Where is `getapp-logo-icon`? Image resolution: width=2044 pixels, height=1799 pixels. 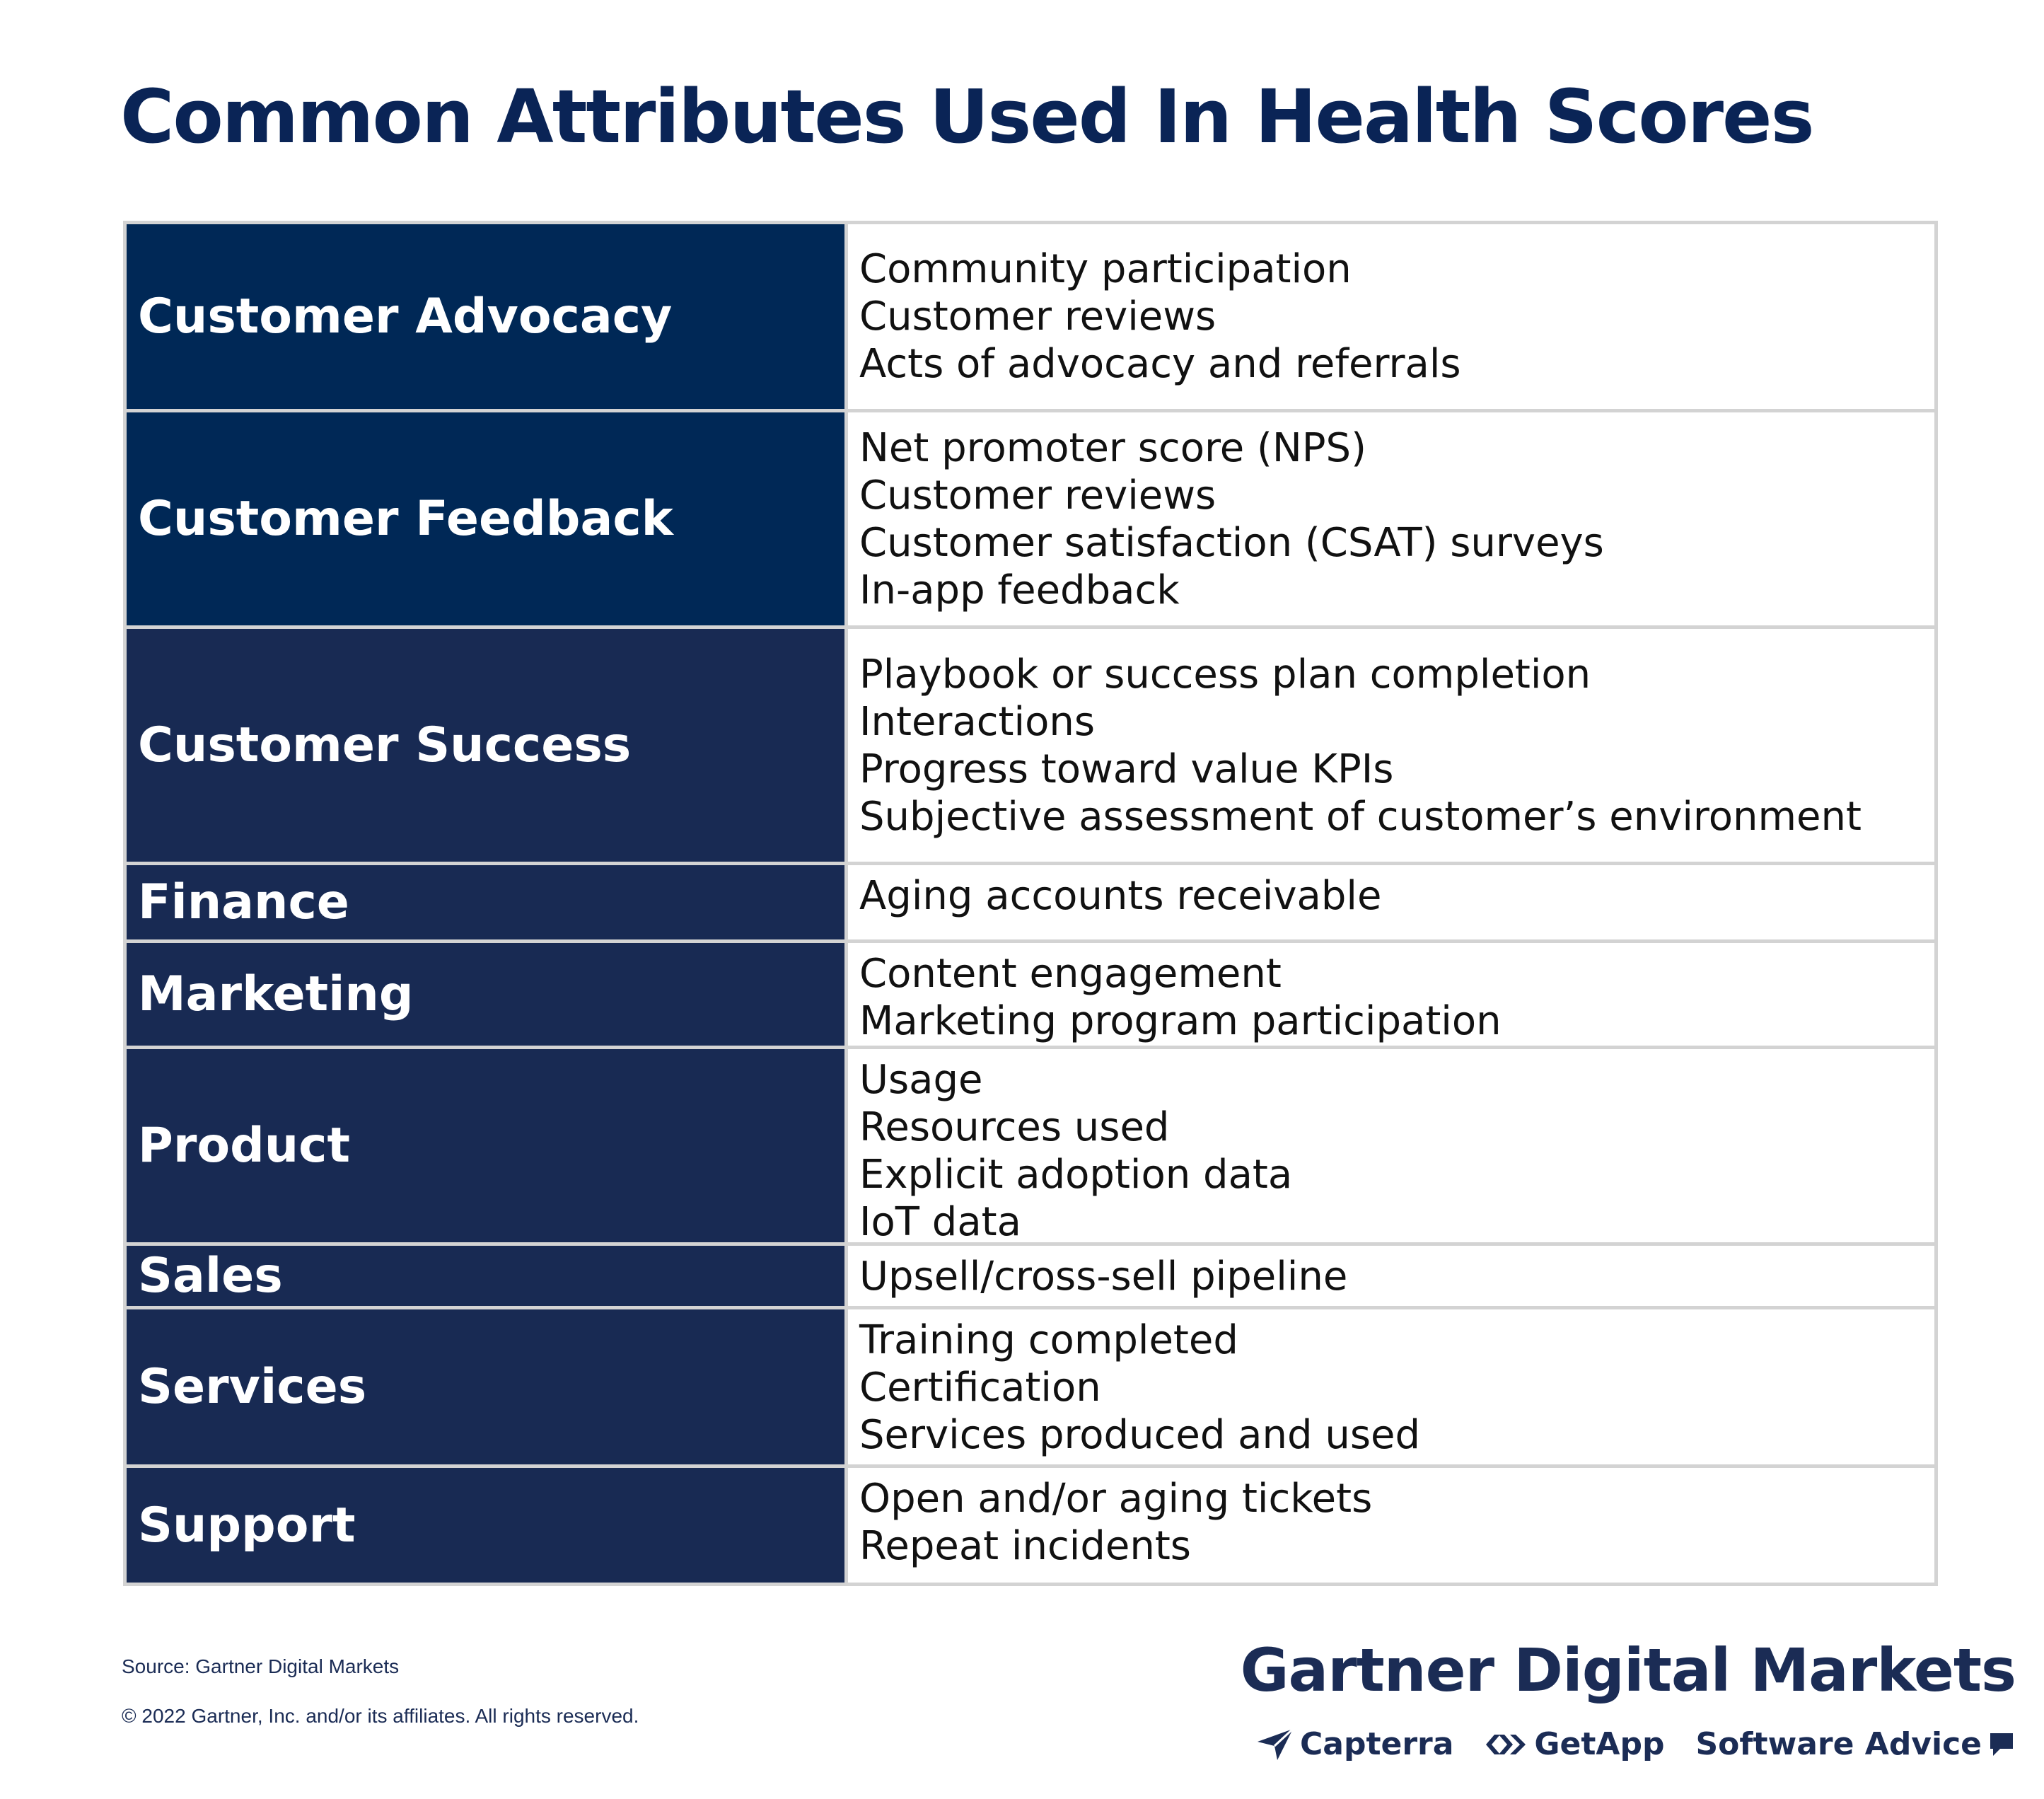
getapp-logo-icon is located at coordinates (1506, 1745).